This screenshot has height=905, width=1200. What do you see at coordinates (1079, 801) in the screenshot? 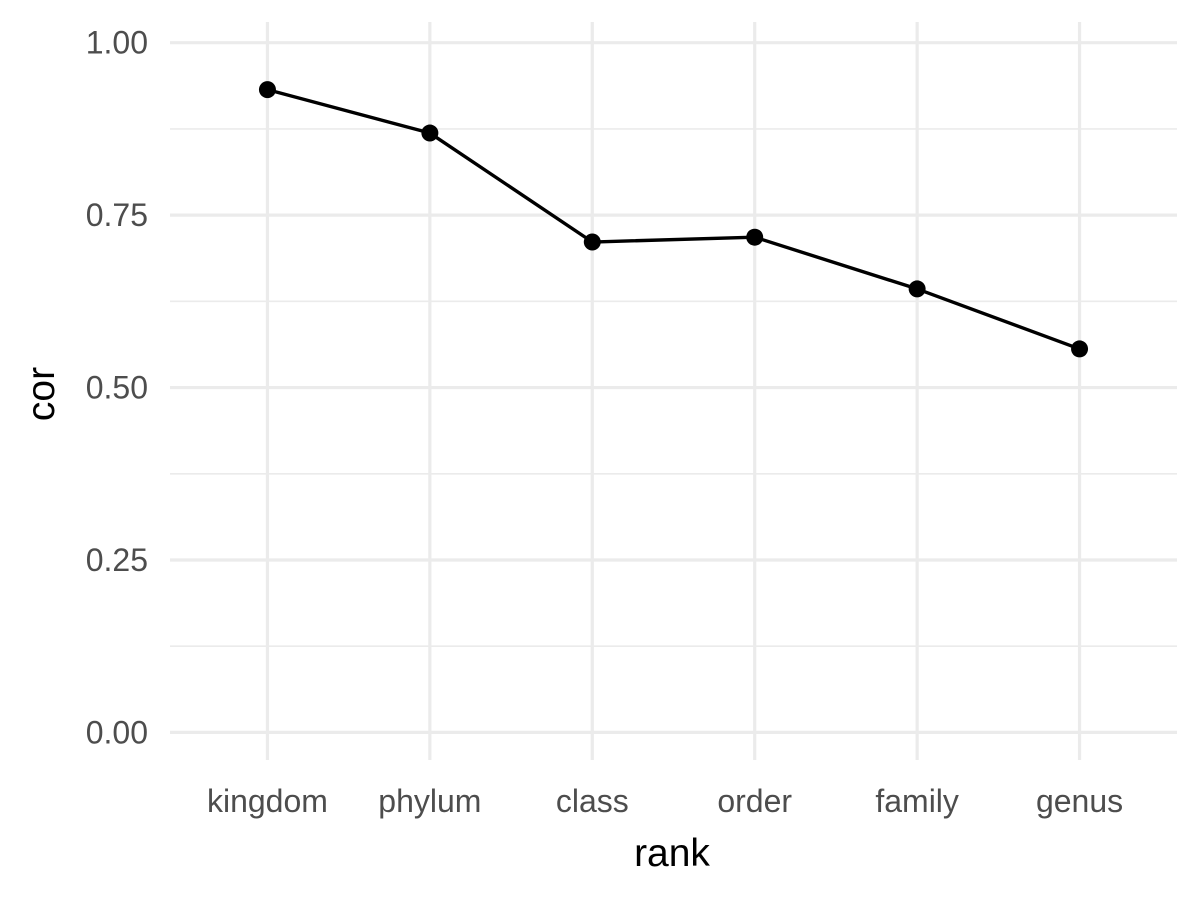
I see `x-tick-label: genus` at bounding box center [1079, 801].